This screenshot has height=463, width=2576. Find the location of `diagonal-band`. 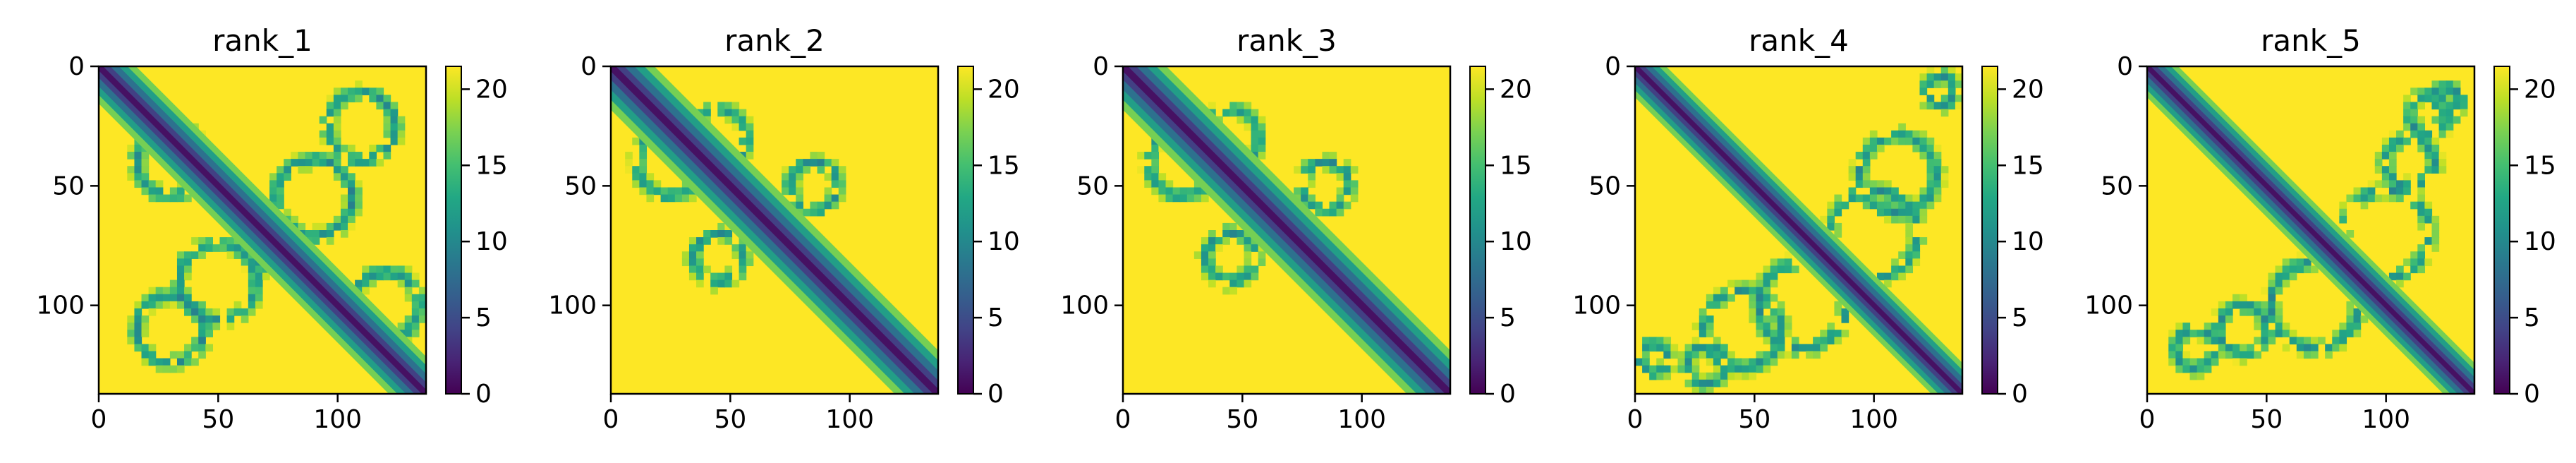

diagonal-band is located at coordinates (1799, 230).